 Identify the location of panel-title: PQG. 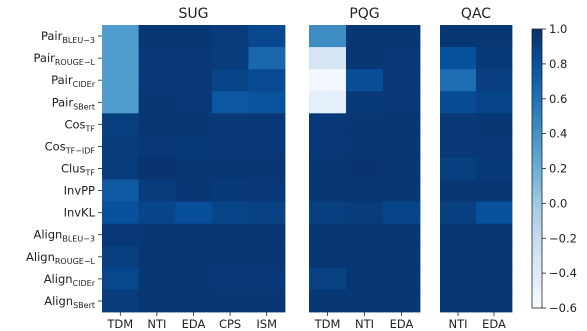
(364, 14).